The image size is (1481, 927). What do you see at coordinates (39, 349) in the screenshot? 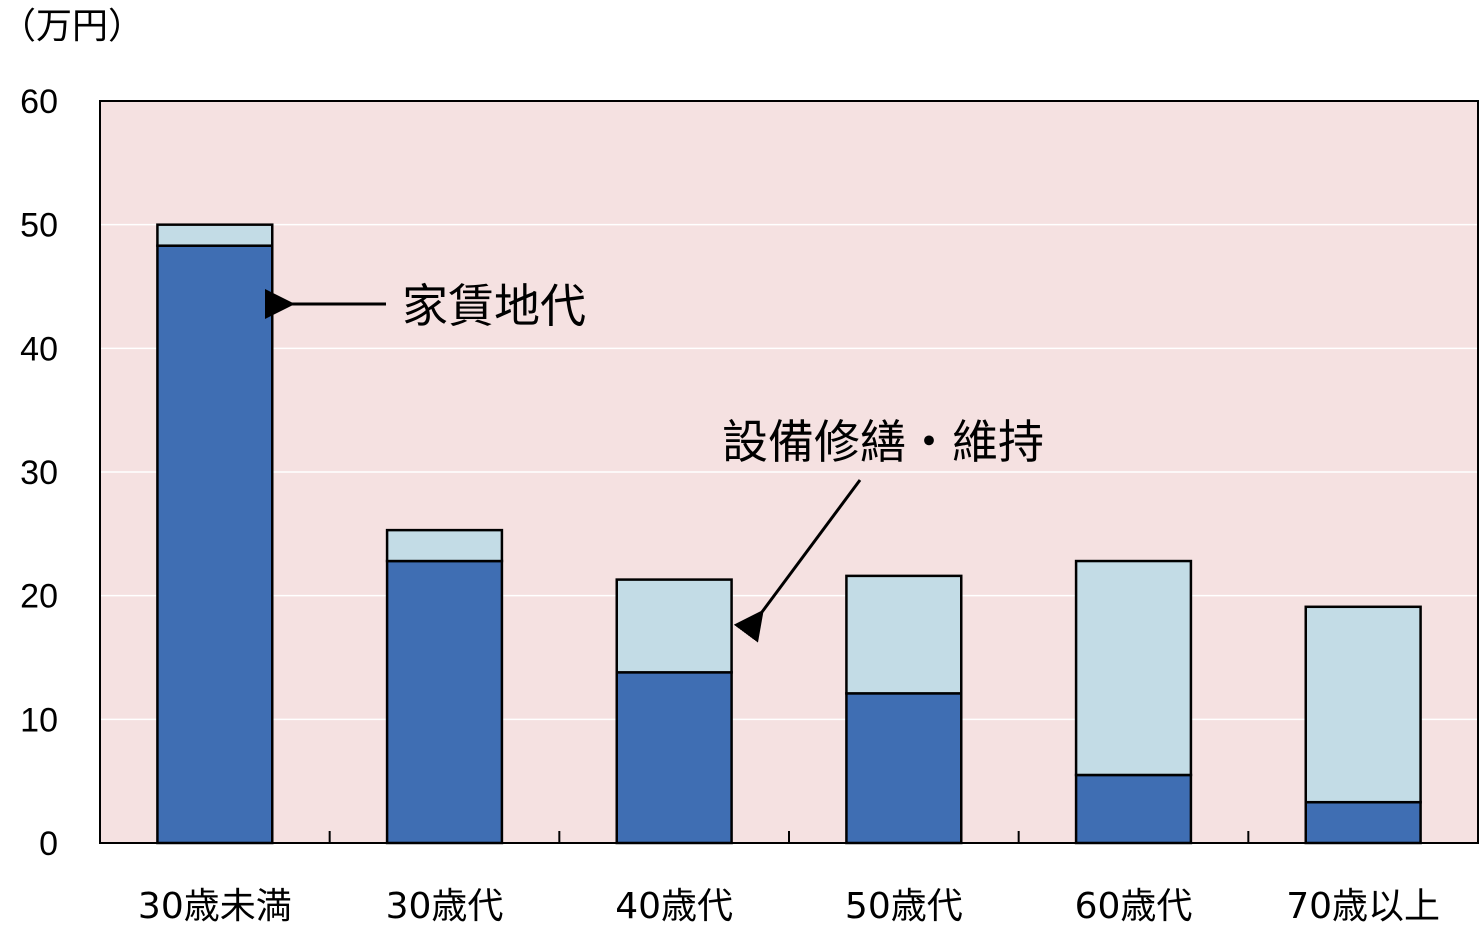
I see `y-tick-label: 40` at bounding box center [39, 349].